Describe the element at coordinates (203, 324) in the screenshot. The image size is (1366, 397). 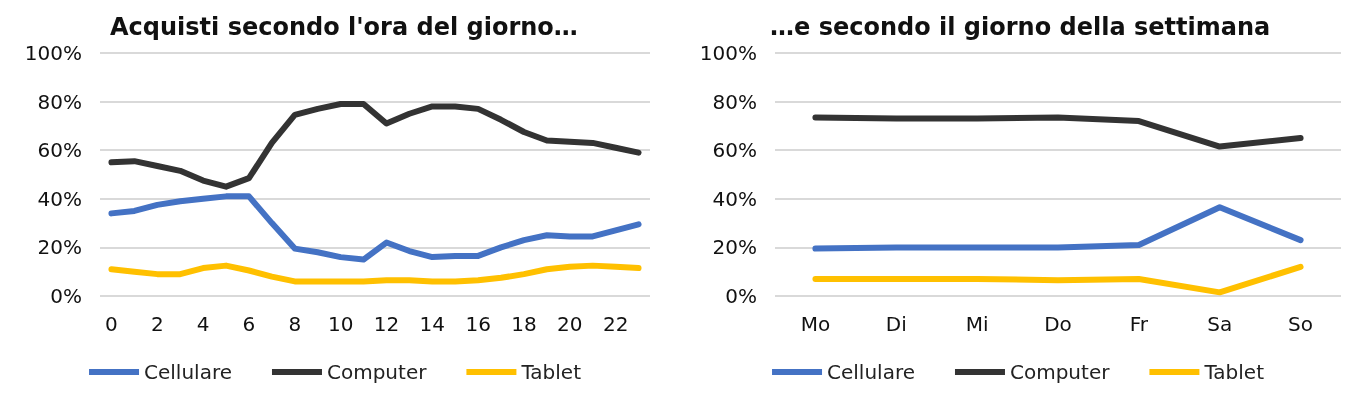
I see `x-tick-label: 4` at that location.